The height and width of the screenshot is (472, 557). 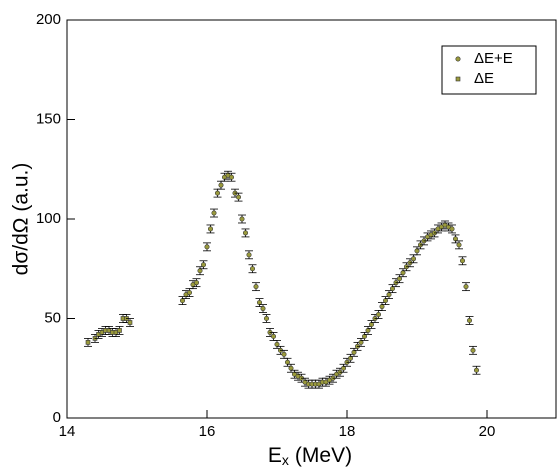 What do you see at coordinates (48, 218) in the screenshot?
I see `y-tick-label: 100` at bounding box center [48, 218].